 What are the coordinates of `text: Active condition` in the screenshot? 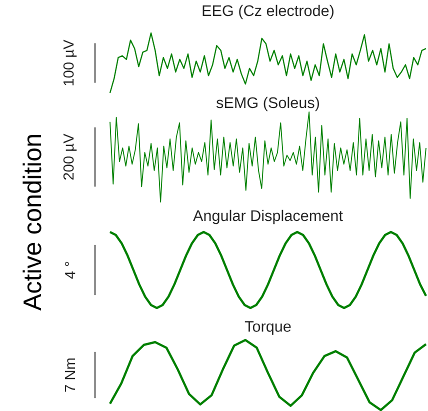 It's located at (32, 222).